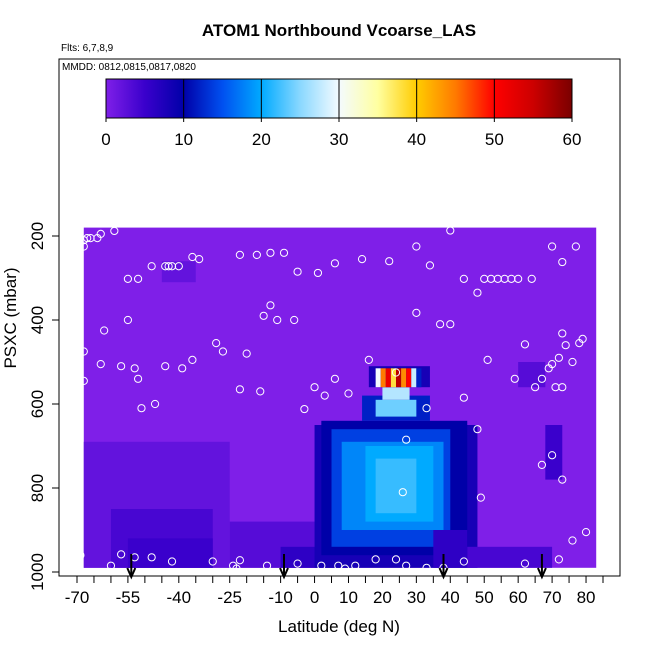 The image size is (650, 650). Describe the element at coordinates (229, 597) in the screenshot. I see `x-tick-label--25: -25` at that location.